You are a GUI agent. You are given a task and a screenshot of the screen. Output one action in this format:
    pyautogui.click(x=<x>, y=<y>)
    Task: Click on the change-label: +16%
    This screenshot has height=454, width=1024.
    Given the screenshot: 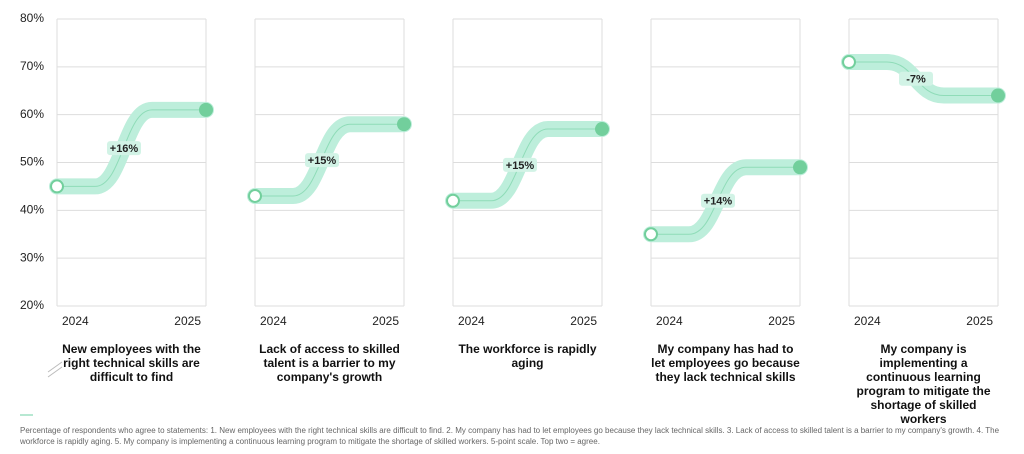 What is the action you would take?
    pyautogui.click(x=124, y=149)
    